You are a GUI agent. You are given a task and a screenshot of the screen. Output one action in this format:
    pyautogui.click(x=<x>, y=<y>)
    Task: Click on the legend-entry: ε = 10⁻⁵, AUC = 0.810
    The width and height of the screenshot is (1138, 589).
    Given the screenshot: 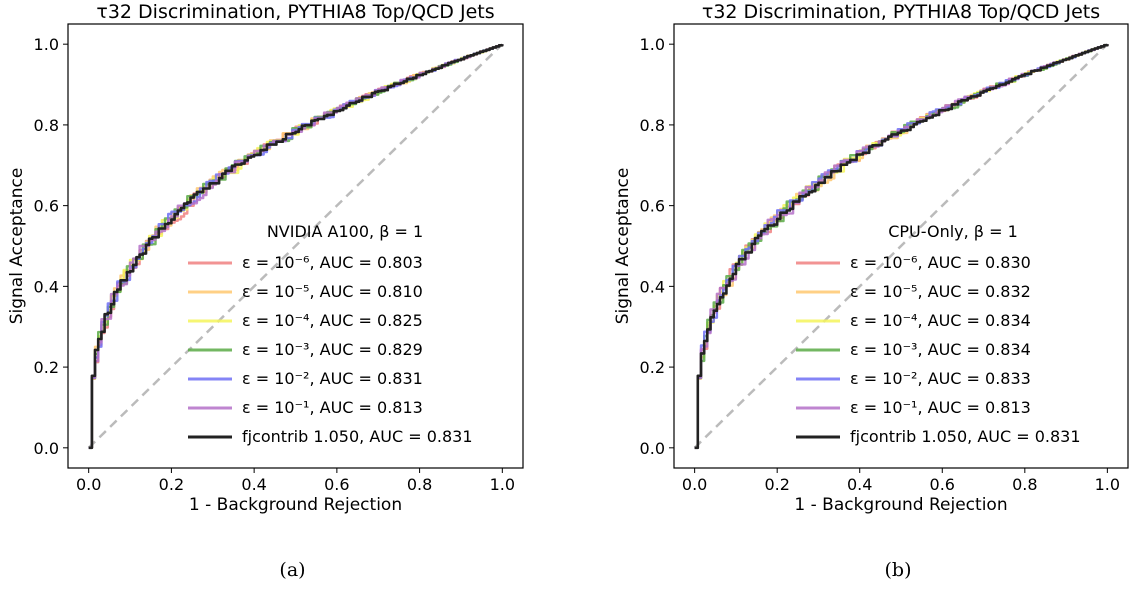 What is the action you would take?
    pyautogui.click(x=332, y=291)
    